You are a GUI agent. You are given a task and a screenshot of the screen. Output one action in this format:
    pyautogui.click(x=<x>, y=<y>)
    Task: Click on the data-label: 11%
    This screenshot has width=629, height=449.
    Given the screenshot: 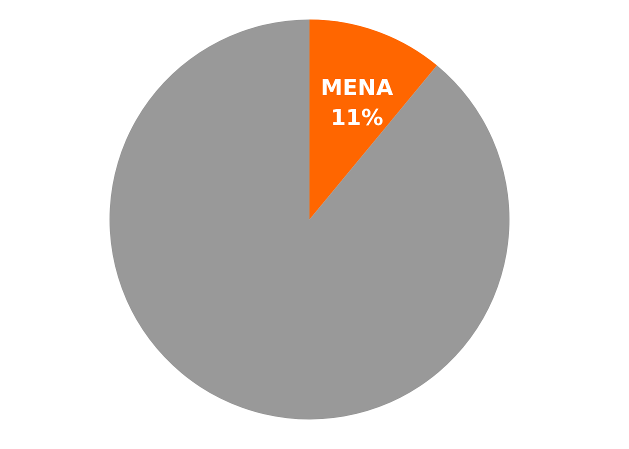 What is the action you would take?
    pyautogui.click(x=357, y=118)
    